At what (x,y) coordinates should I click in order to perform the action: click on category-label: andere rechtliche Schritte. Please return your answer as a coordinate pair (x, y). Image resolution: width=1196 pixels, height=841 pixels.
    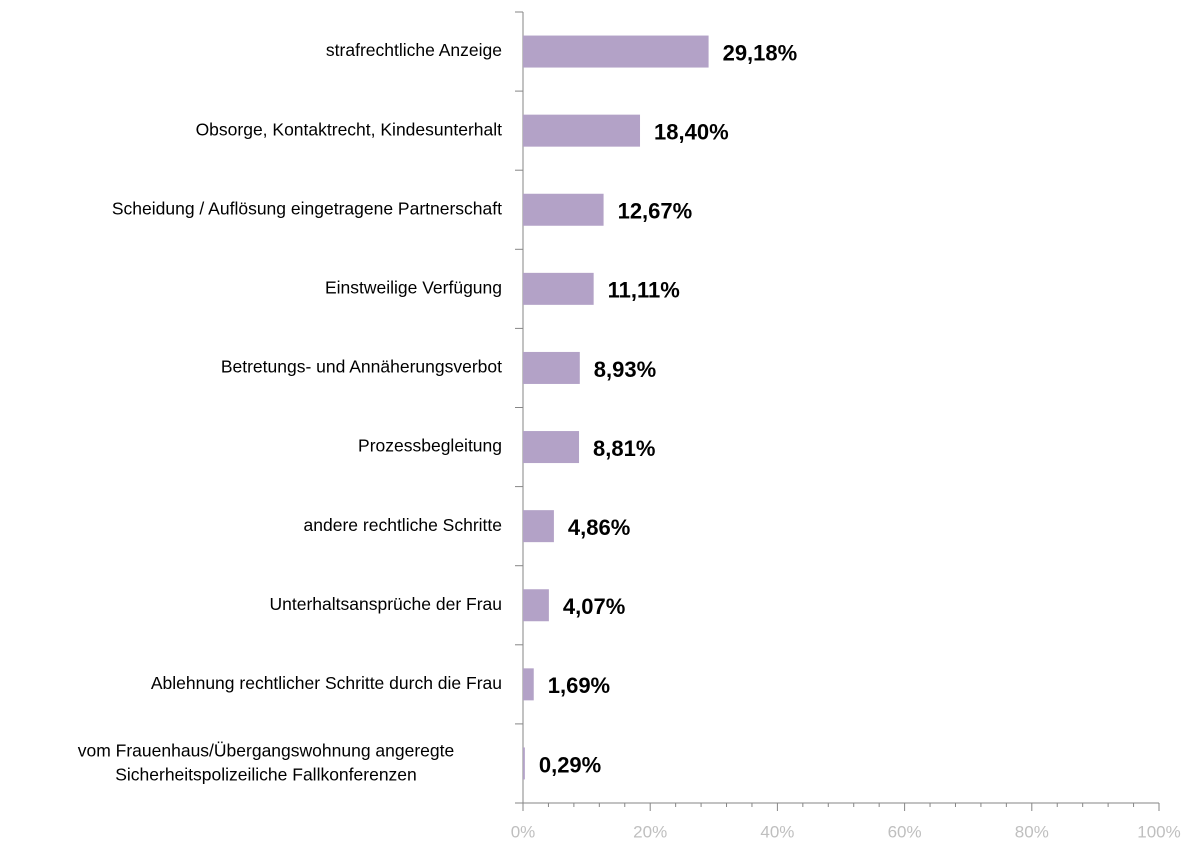
    Looking at the image, I should click on (403, 525).